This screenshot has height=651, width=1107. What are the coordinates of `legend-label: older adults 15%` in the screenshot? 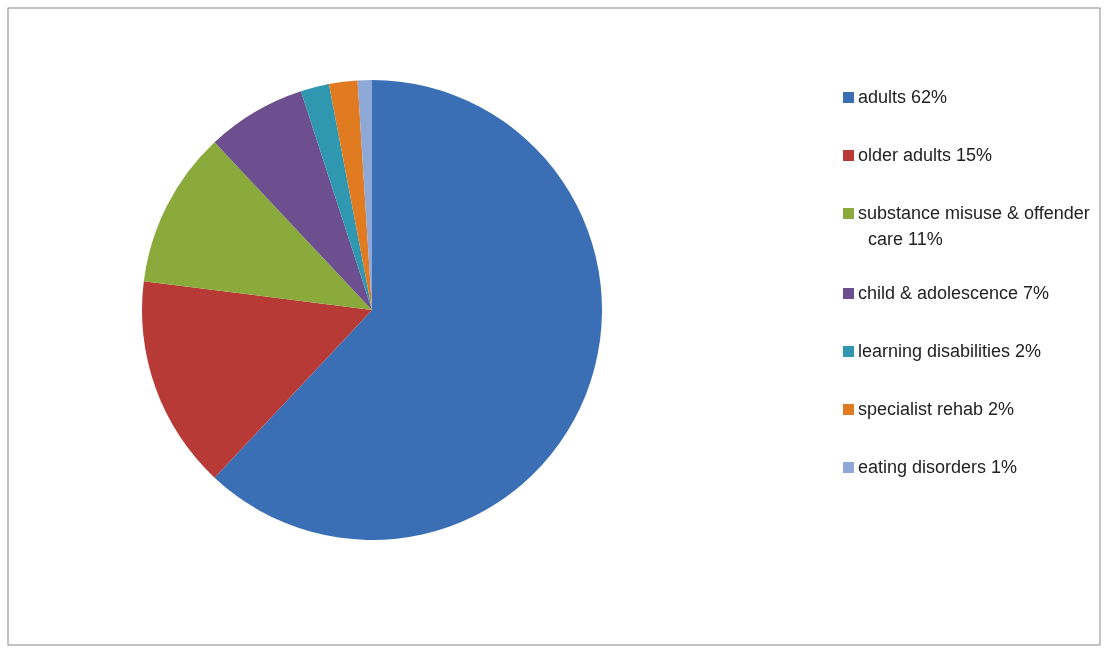 It's located at (925, 155).